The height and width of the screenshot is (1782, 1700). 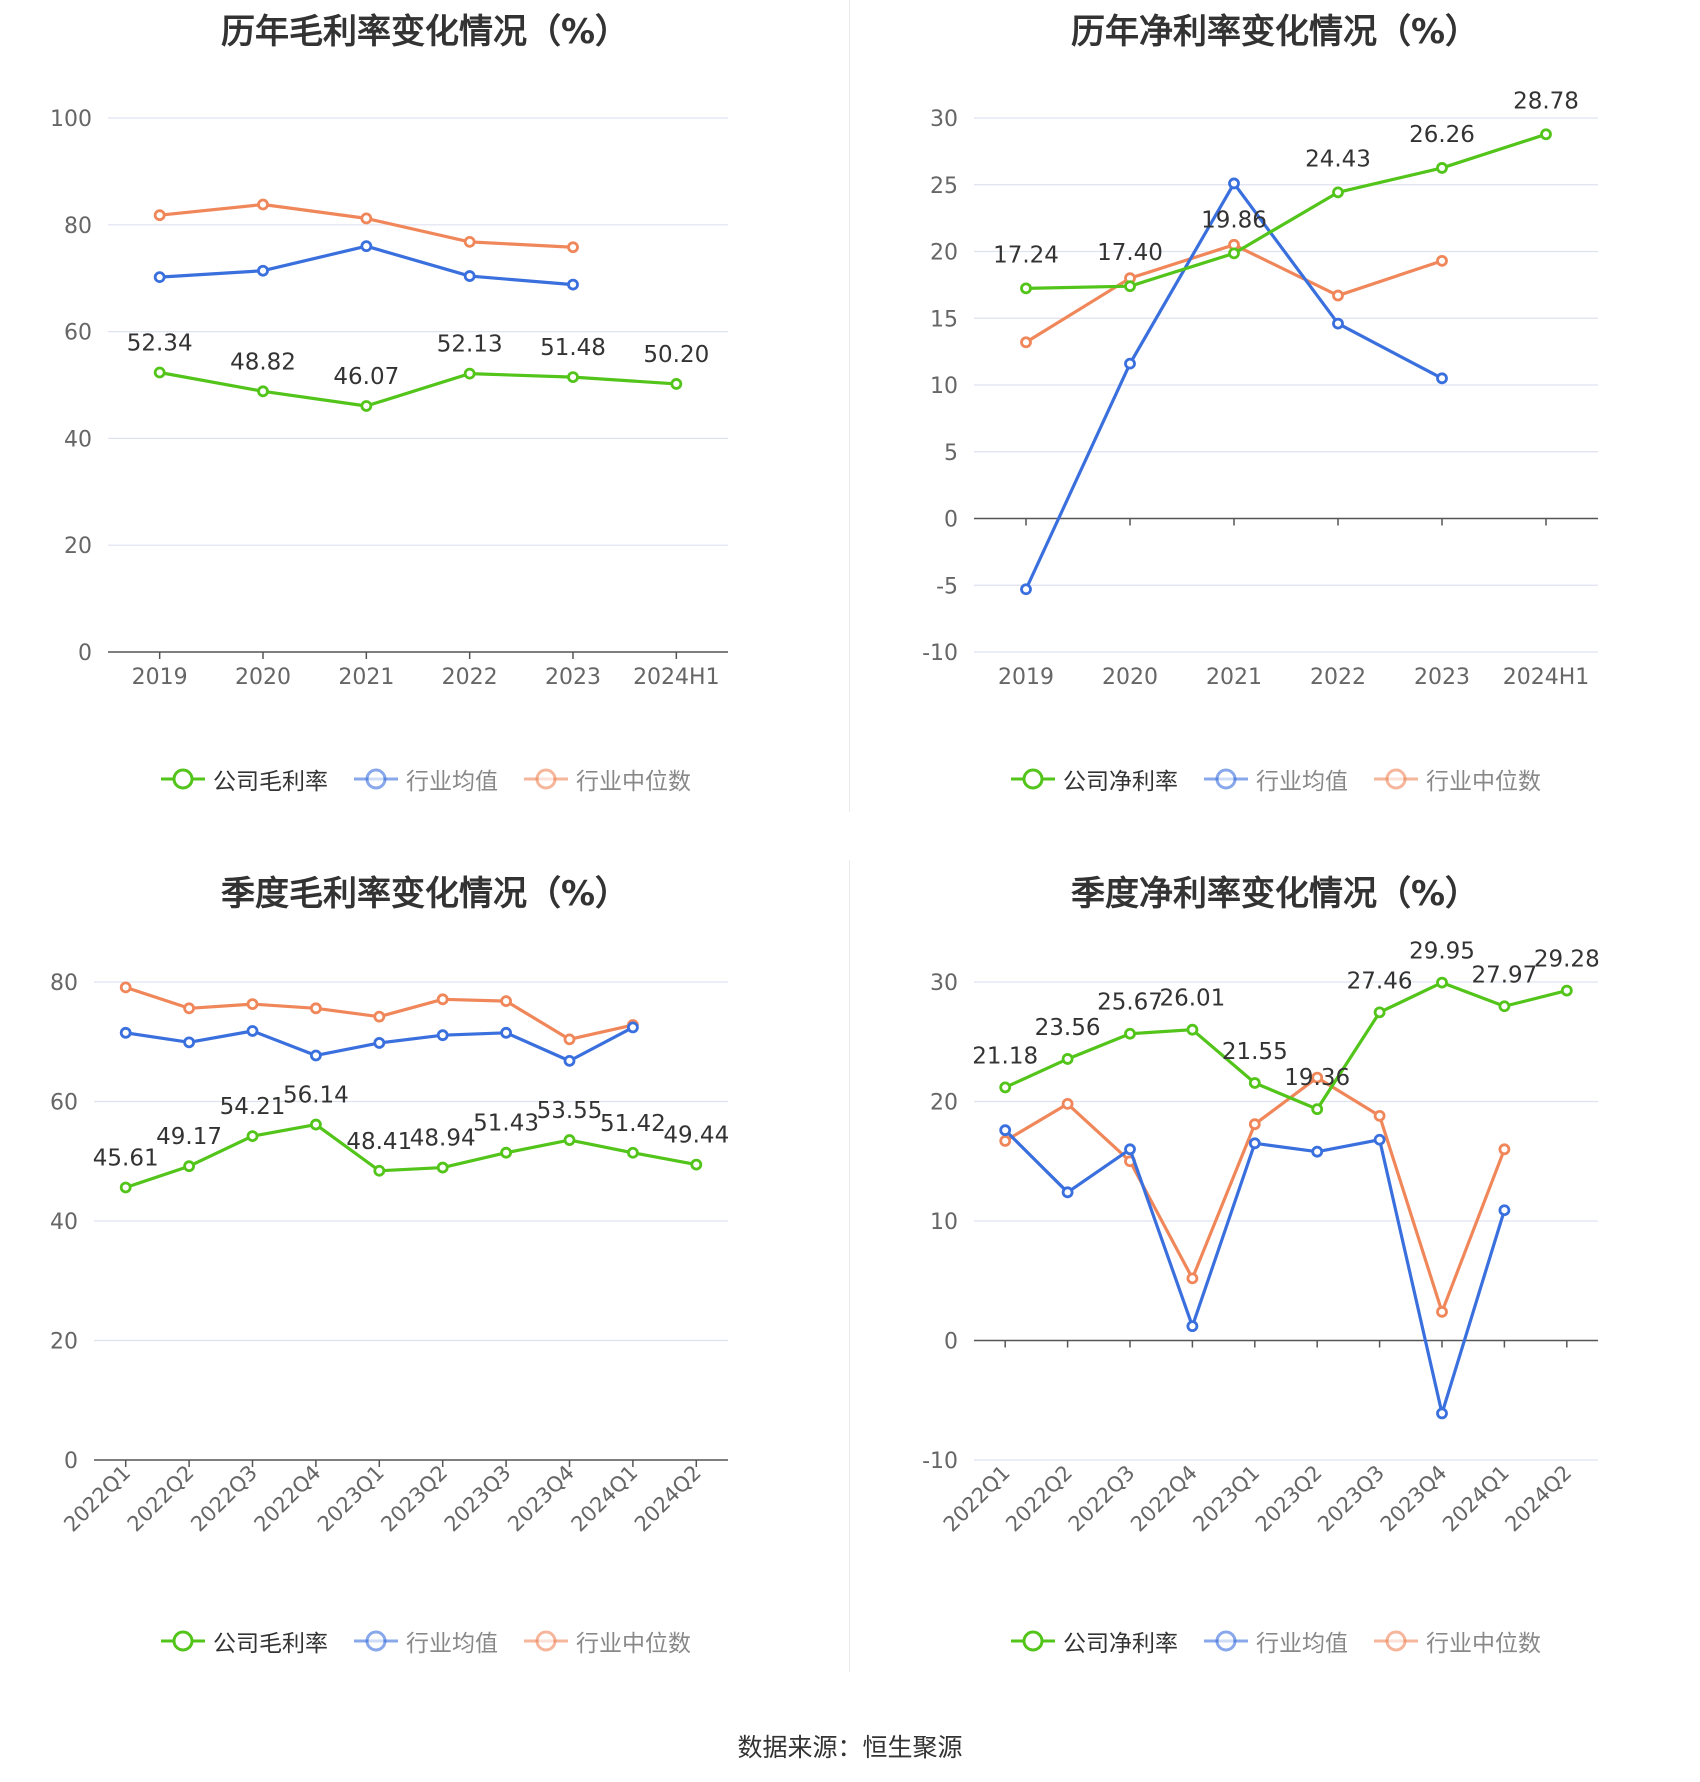 I want to click on legend-label: 行业中位数, so click(x=633, y=782).